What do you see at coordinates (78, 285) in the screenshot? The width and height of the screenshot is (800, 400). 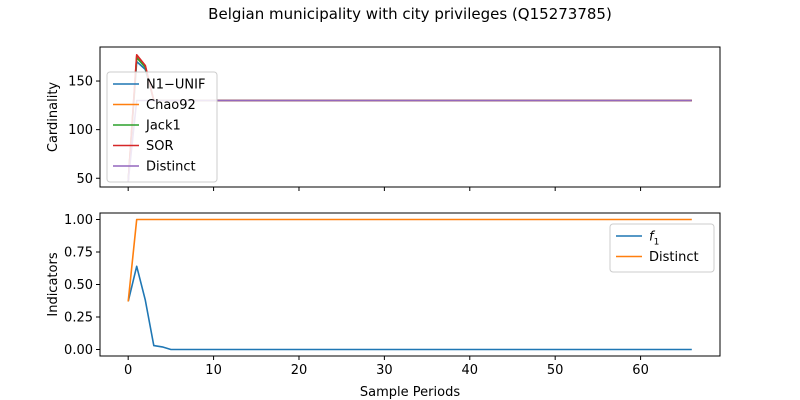 I see `y-tick-label: 0.50` at bounding box center [78, 285].